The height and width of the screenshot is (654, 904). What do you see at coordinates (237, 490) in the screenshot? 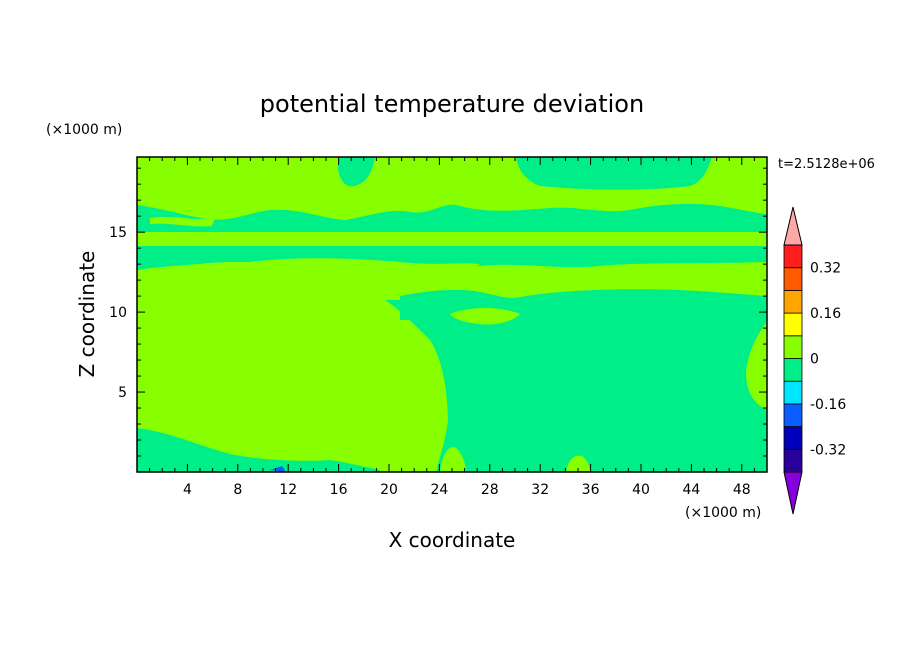
I see `x-tick-label: 8` at bounding box center [237, 490].